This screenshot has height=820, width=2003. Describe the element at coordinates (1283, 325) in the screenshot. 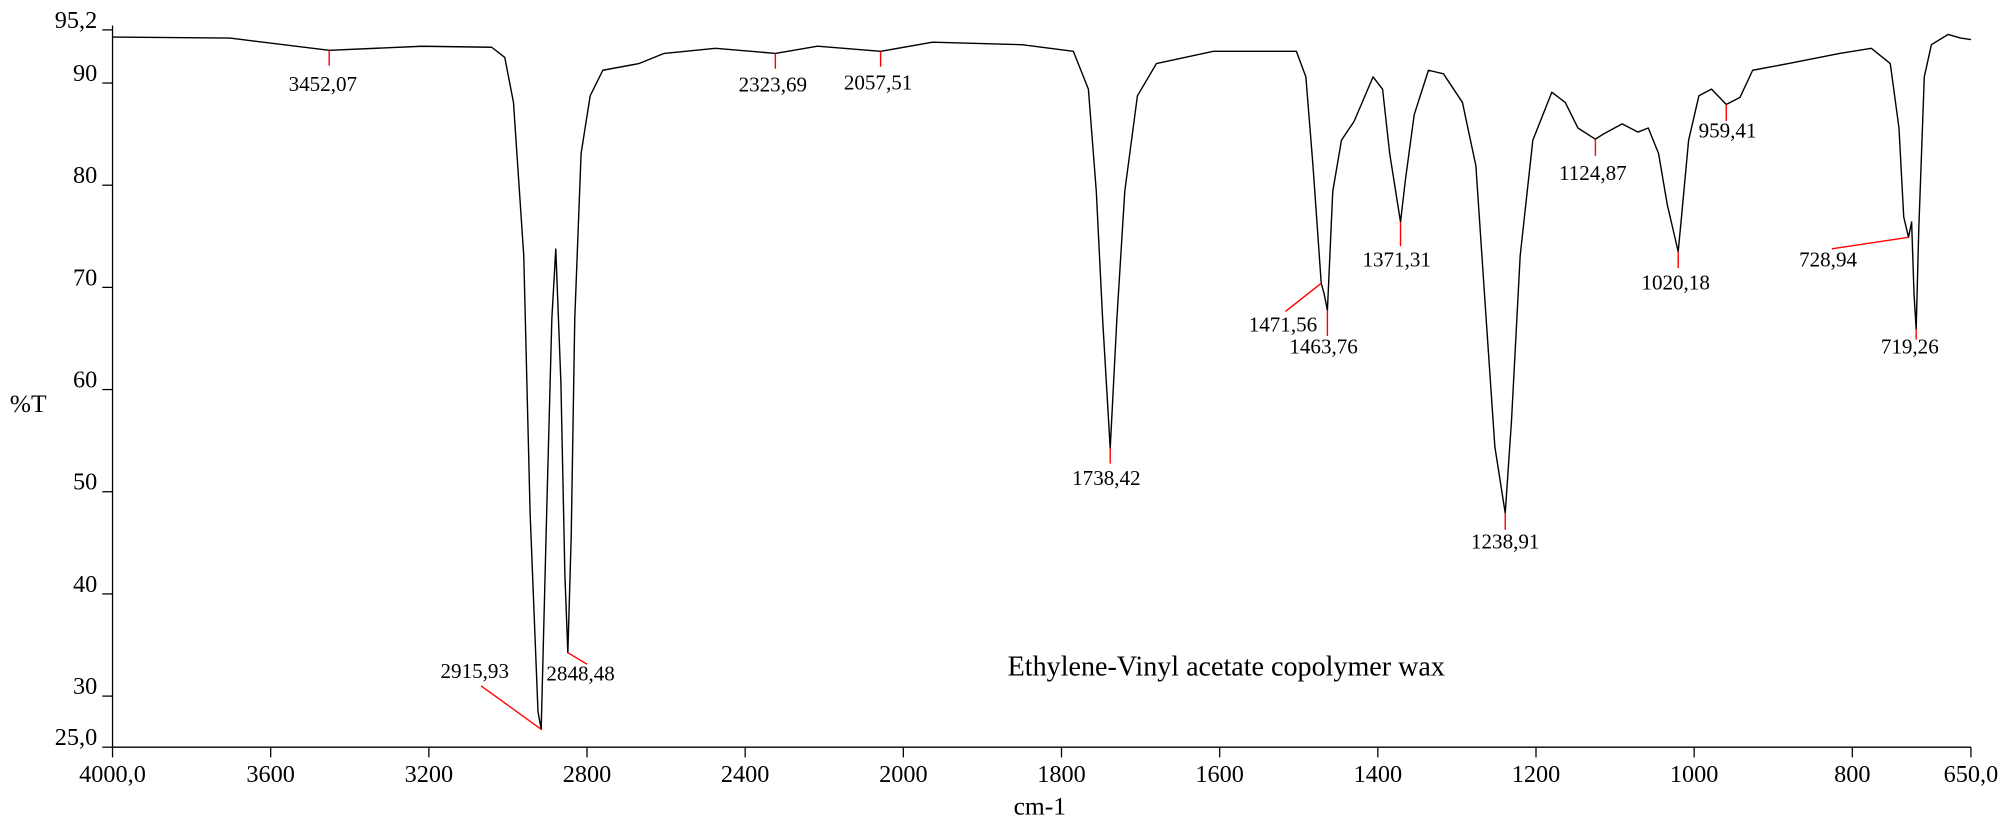

I see `peak-label: 1471,56` at that location.